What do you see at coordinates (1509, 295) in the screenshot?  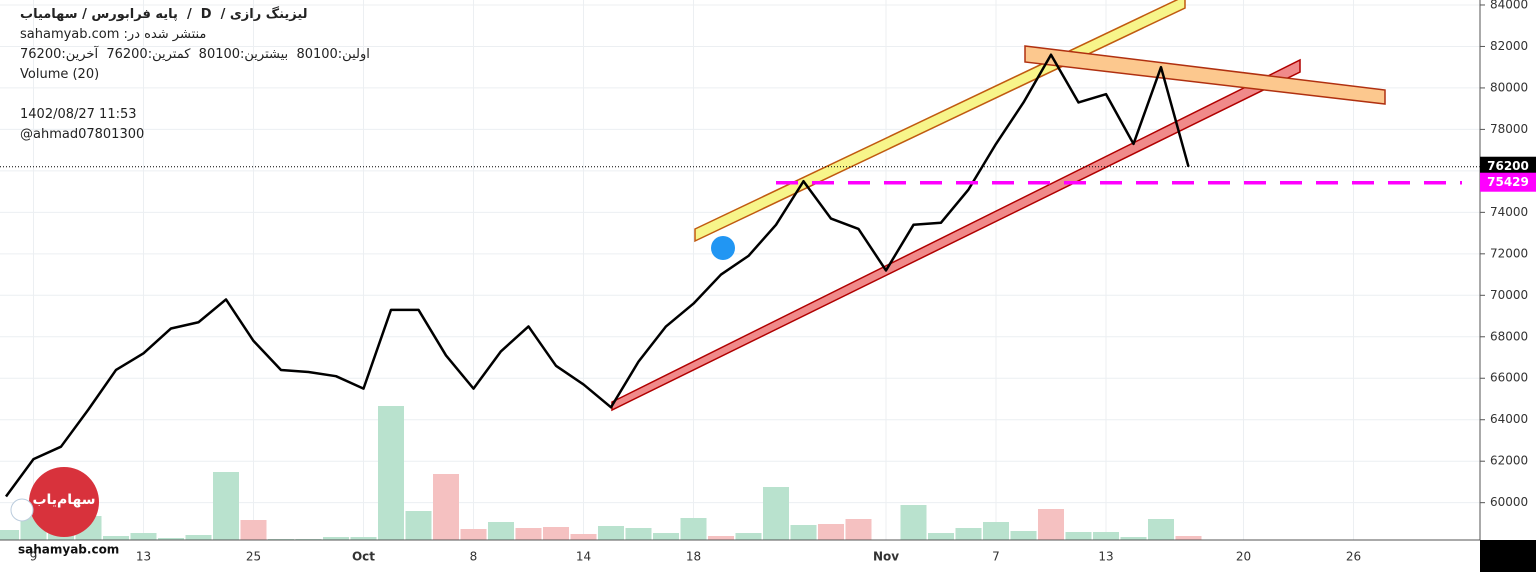 I see `y-tick-label: 70000` at bounding box center [1509, 295].